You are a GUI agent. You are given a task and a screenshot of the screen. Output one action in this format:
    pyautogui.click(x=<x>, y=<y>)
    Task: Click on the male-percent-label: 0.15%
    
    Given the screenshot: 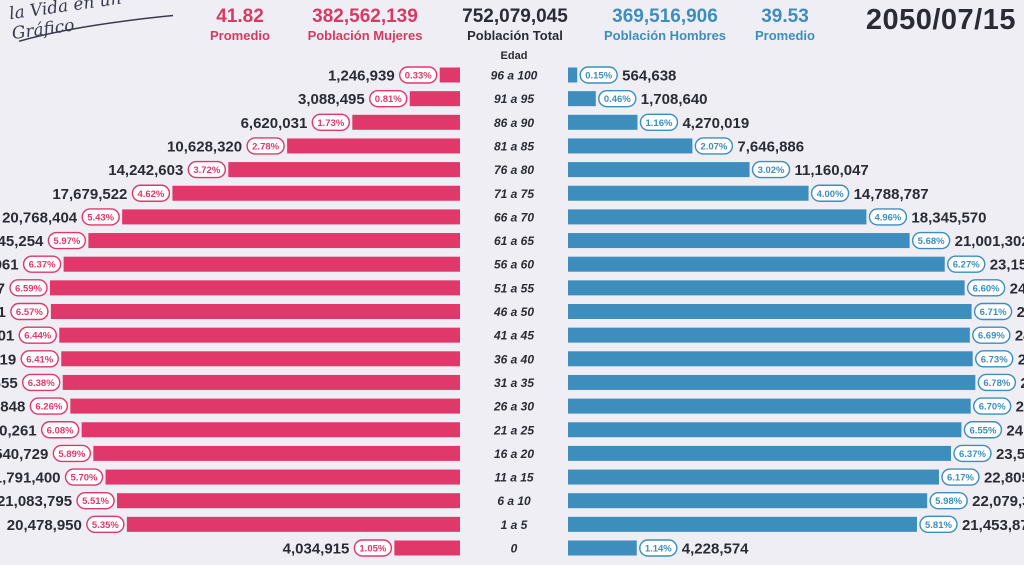 What is the action you would take?
    pyautogui.click(x=598, y=76)
    